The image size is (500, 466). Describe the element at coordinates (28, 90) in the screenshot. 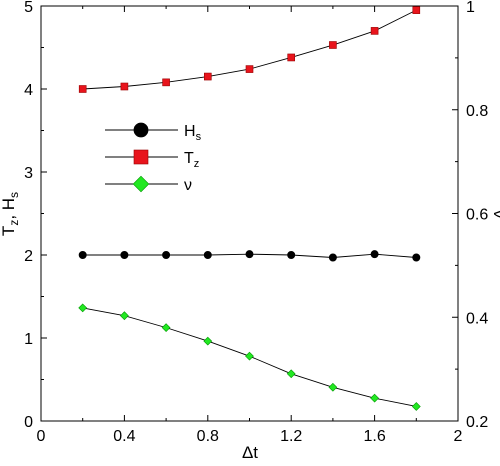

I see `y-left-tick-label: 4` at that location.